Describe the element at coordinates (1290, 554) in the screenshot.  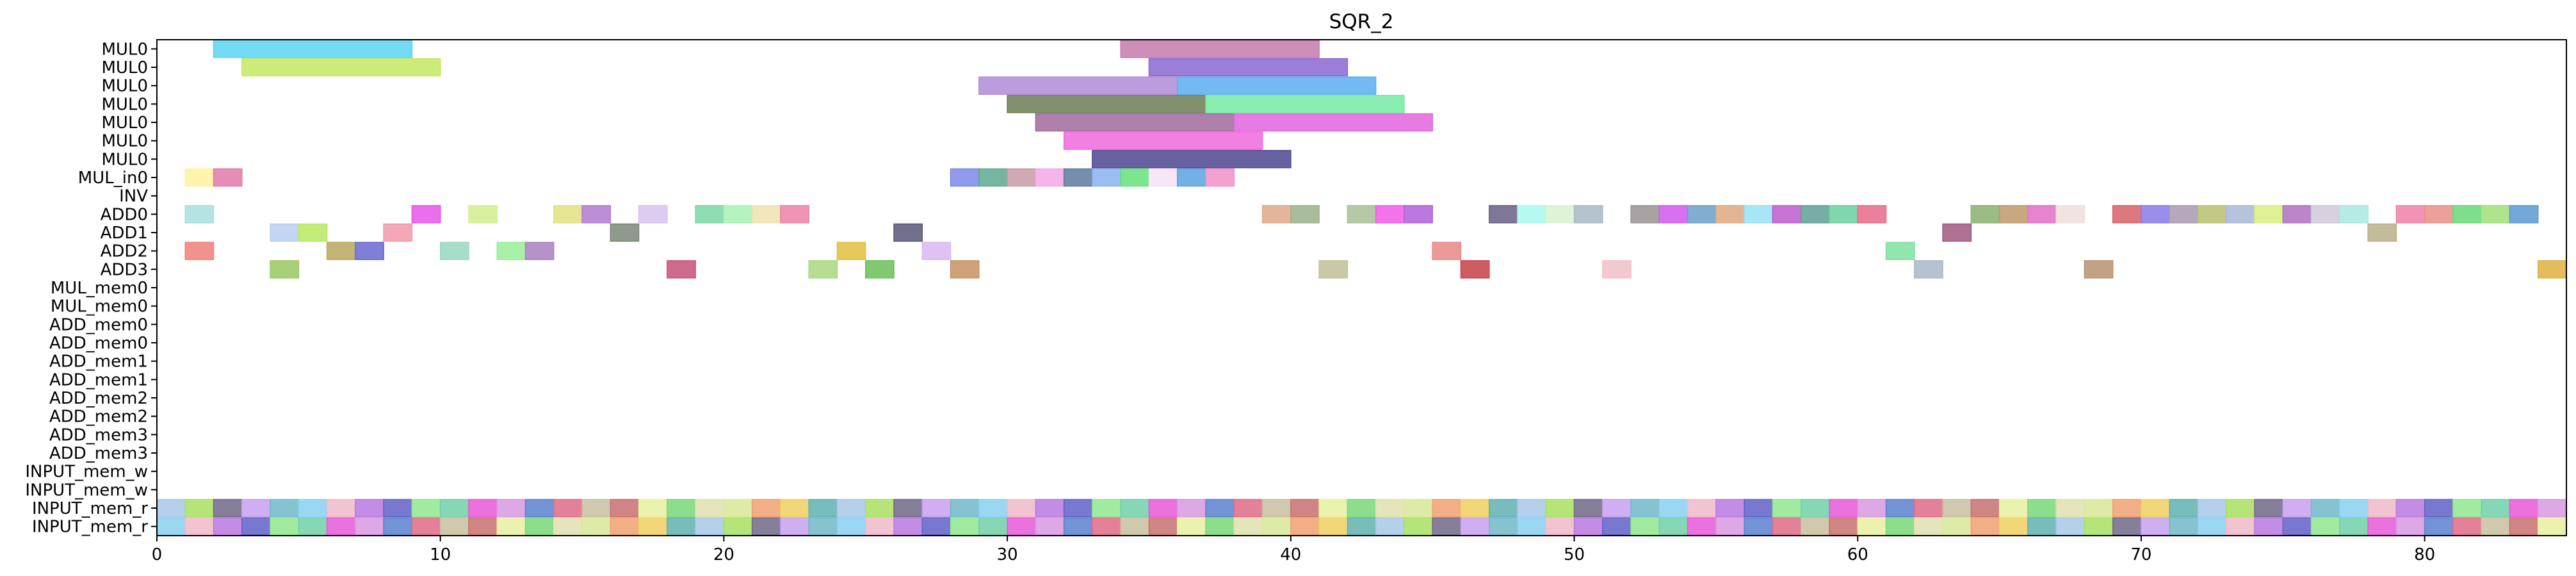
I see `x-tick-label: 40` at that location.